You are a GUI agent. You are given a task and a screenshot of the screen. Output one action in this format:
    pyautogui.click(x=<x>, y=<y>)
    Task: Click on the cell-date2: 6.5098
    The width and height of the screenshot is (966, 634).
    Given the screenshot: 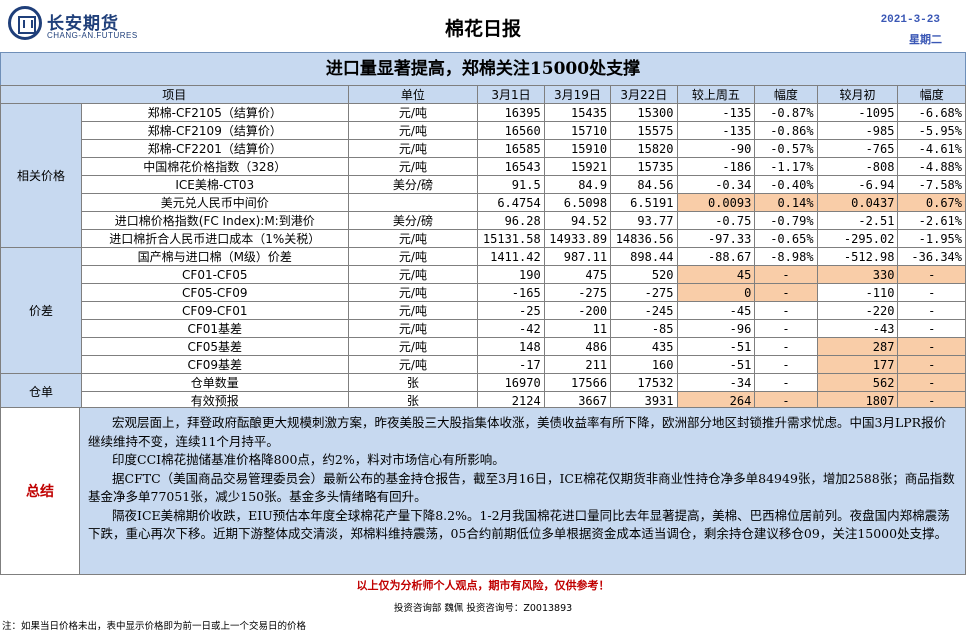 What is the action you would take?
    pyautogui.click(x=577, y=202)
    